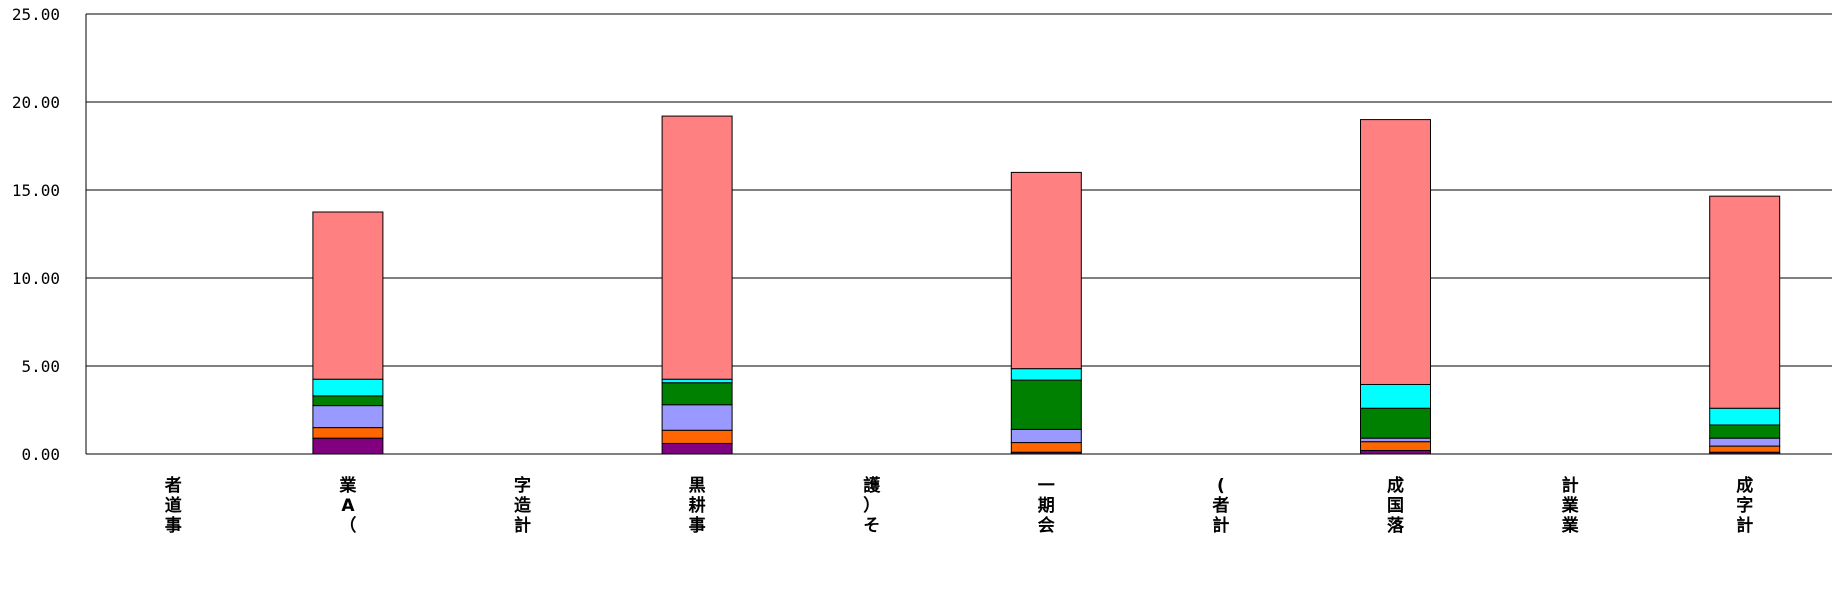  What do you see at coordinates (872, 505) in the screenshot?
I see `x-category-label: 護）そ` at bounding box center [872, 505].